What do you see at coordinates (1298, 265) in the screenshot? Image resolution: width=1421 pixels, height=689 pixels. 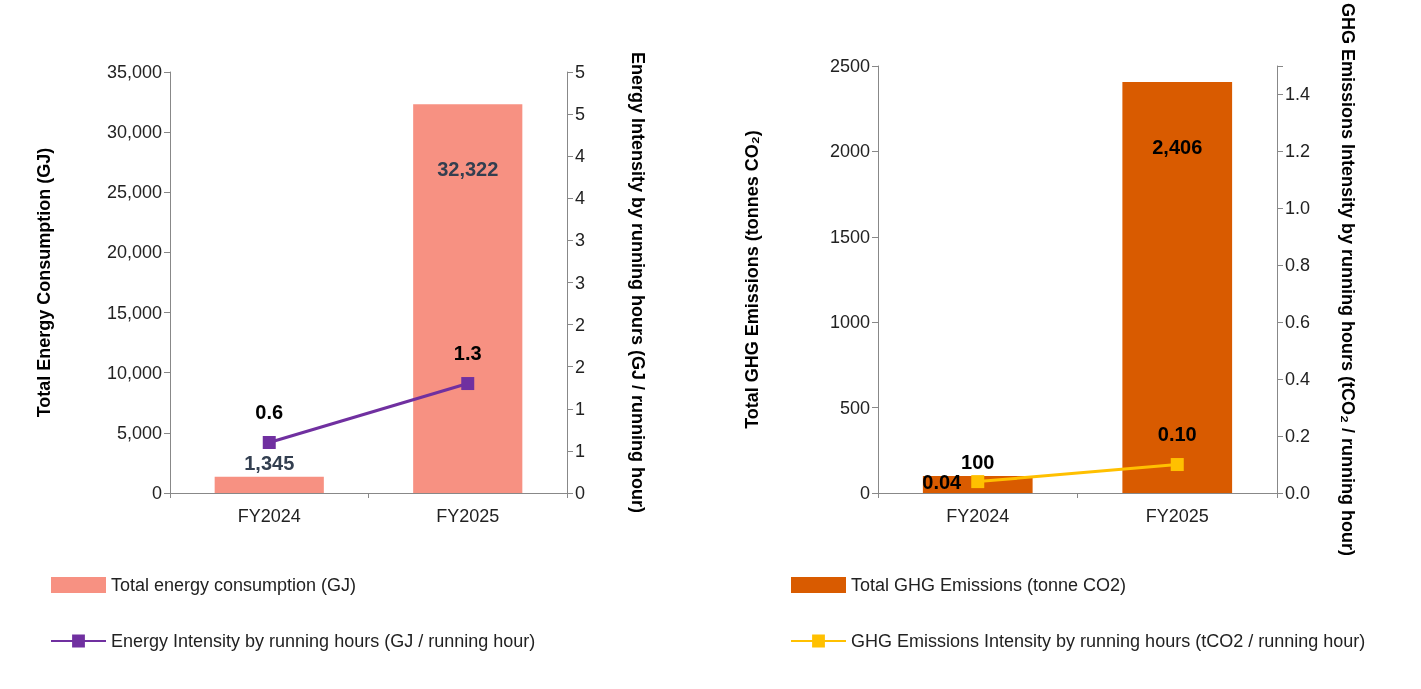 I see `y2-tick-label: 0.8` at bounding box center [1298, 265].